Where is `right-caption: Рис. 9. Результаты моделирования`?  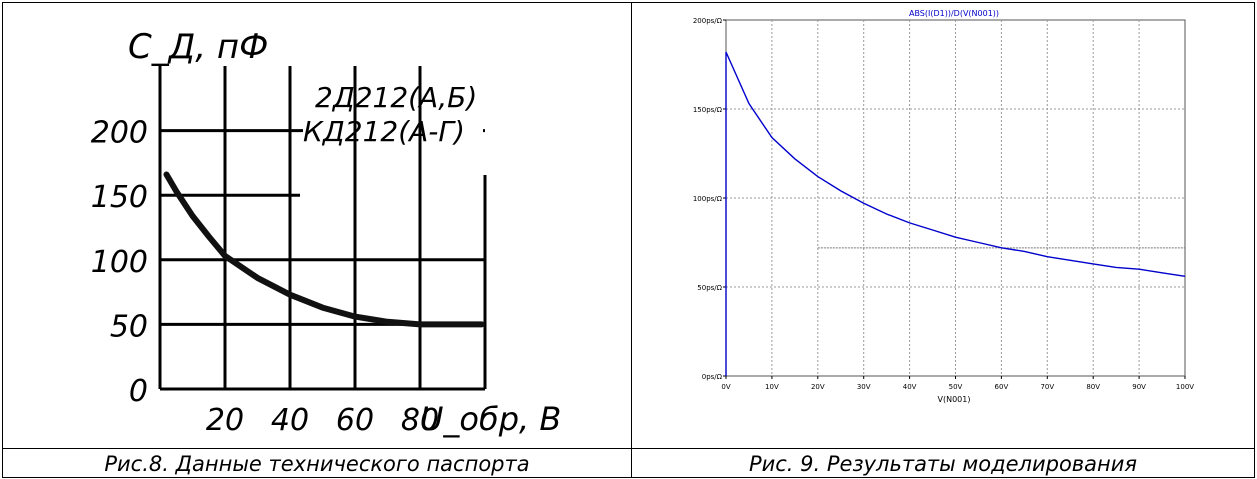 right-caption: Рис. 9. Результаты моделирования is located at coordinates (943, 464).